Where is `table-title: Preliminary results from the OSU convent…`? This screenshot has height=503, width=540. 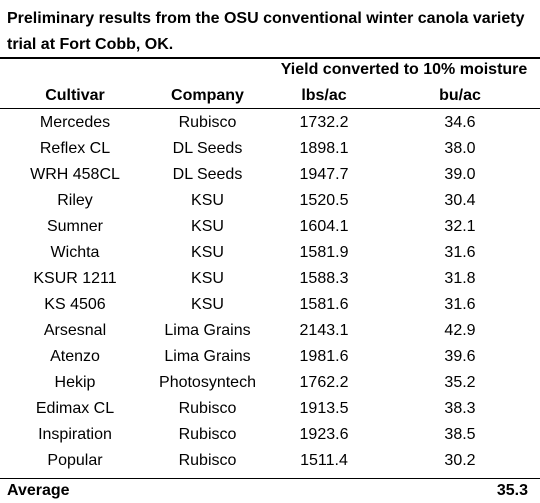 table-title: Preliminary results from the OSU convent… is located at coordinates (266, 31).